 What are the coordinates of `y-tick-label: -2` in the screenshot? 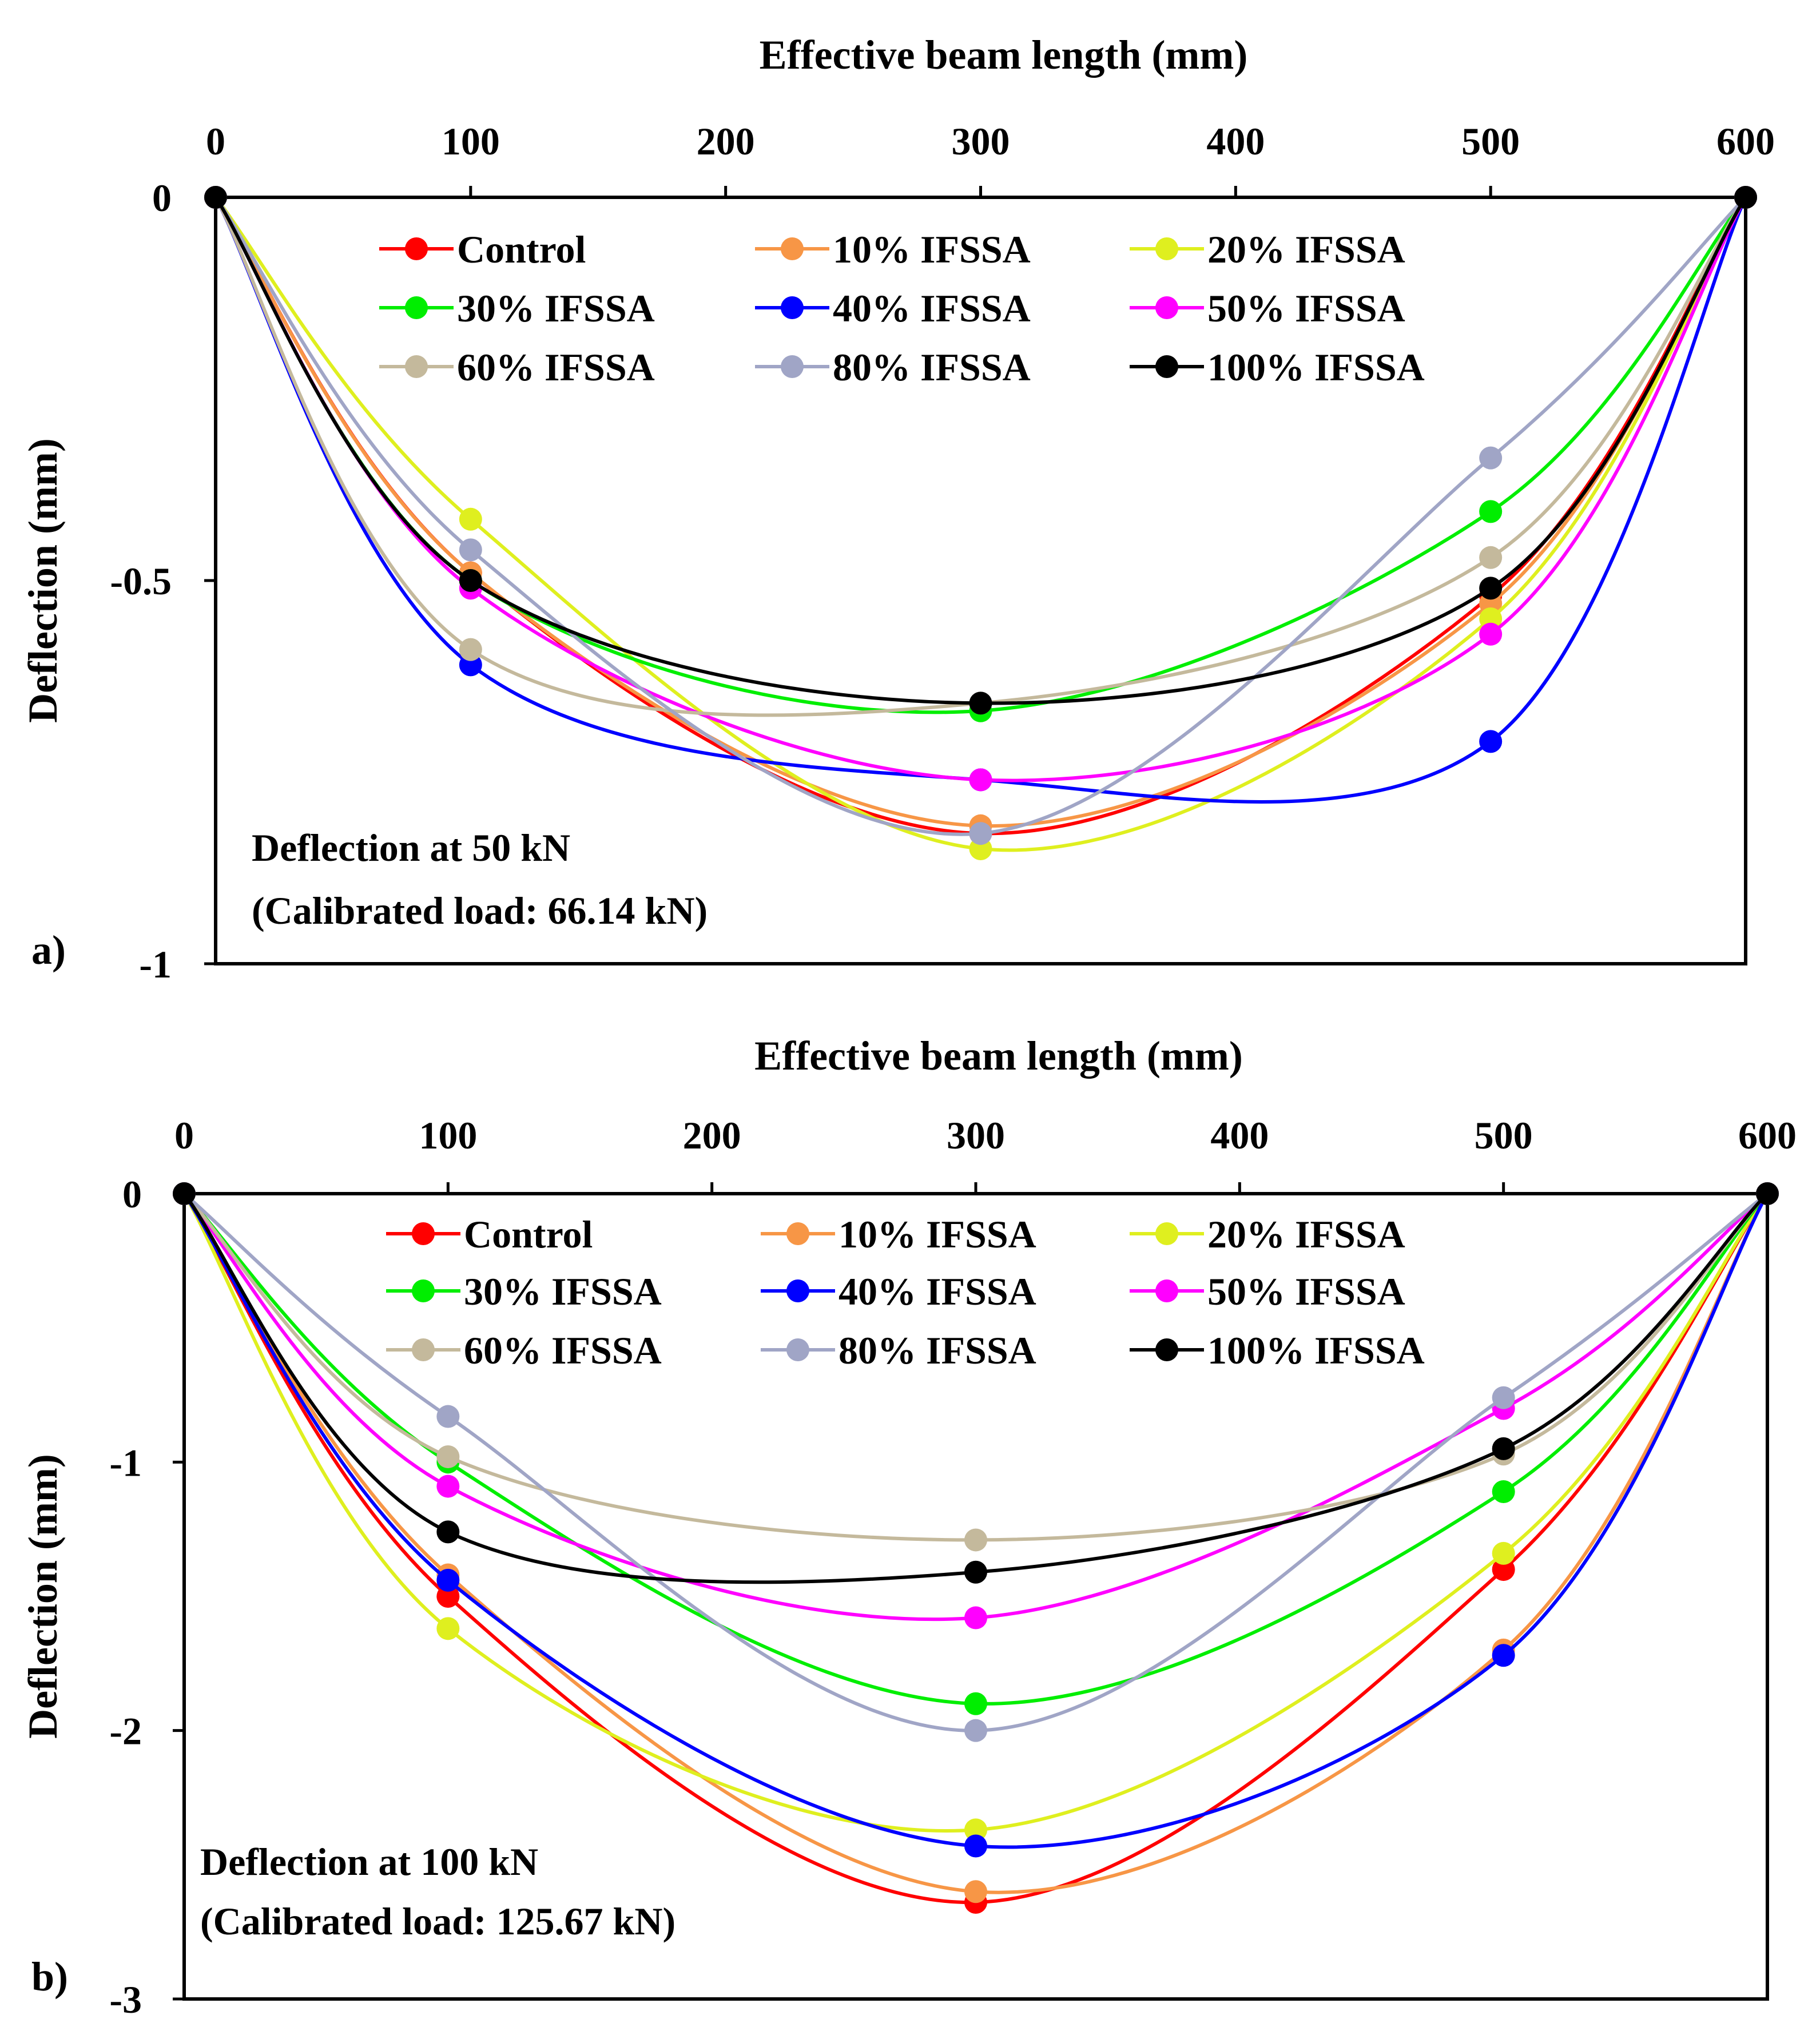 It's located at (126, 1731).